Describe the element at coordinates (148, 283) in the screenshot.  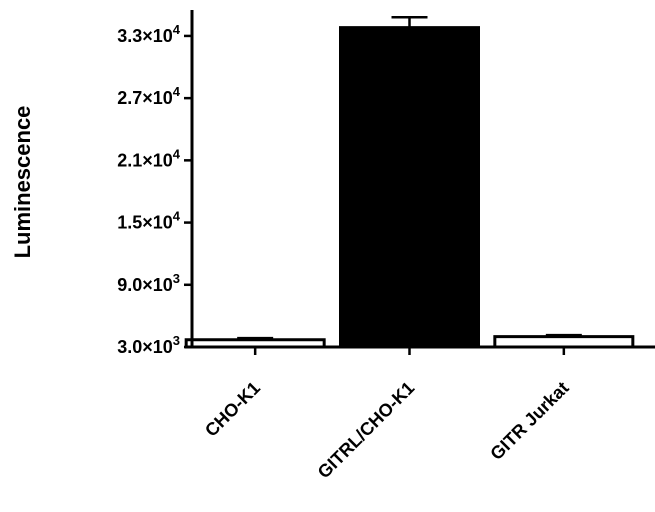
I see `y-tick-label: 9.0×10³` at that location.